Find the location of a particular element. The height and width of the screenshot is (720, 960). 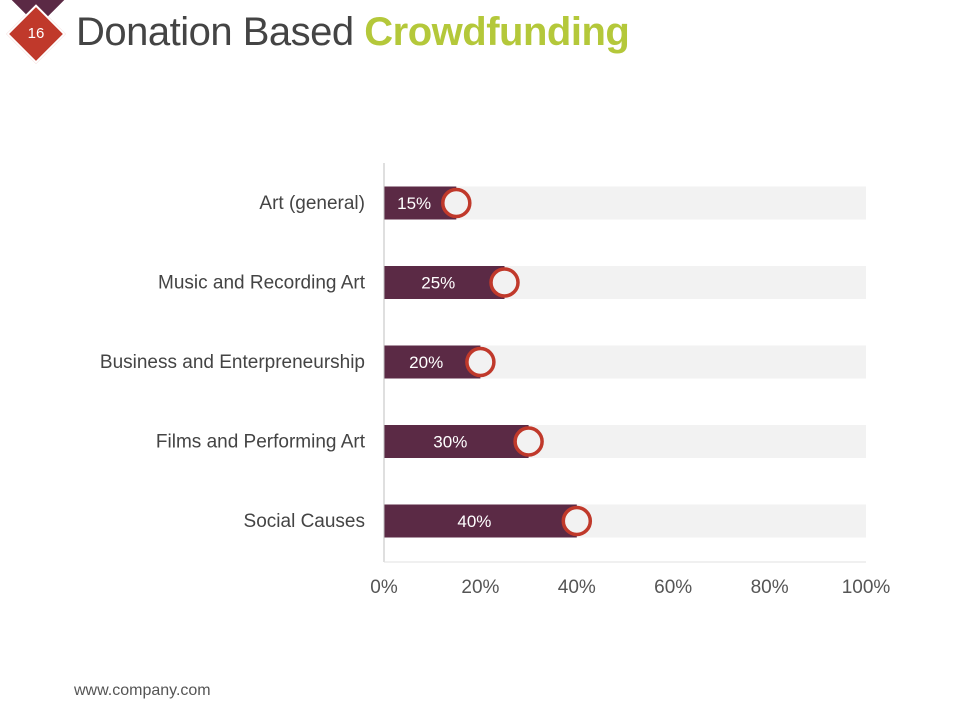

x-tick-label: 100% is located at coordinates (866, 587).